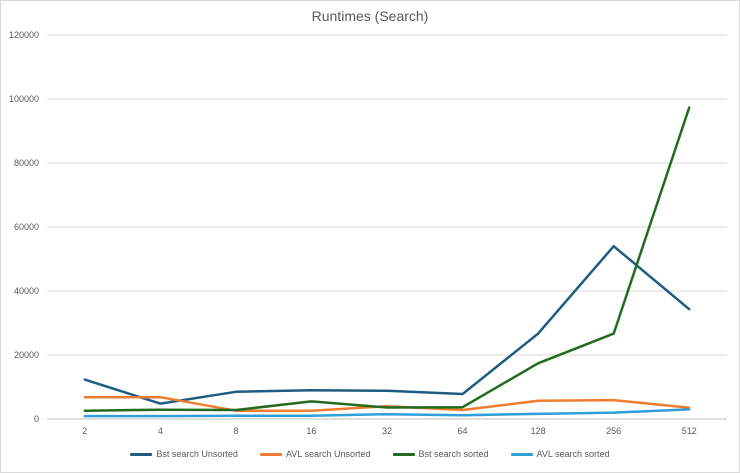 The width and height of the screenshot is (740, 473). What do you see at coordinates (26, 163) in the screenshot?
I see `y-tick-label: 80000` at bounding box center [26, 163].